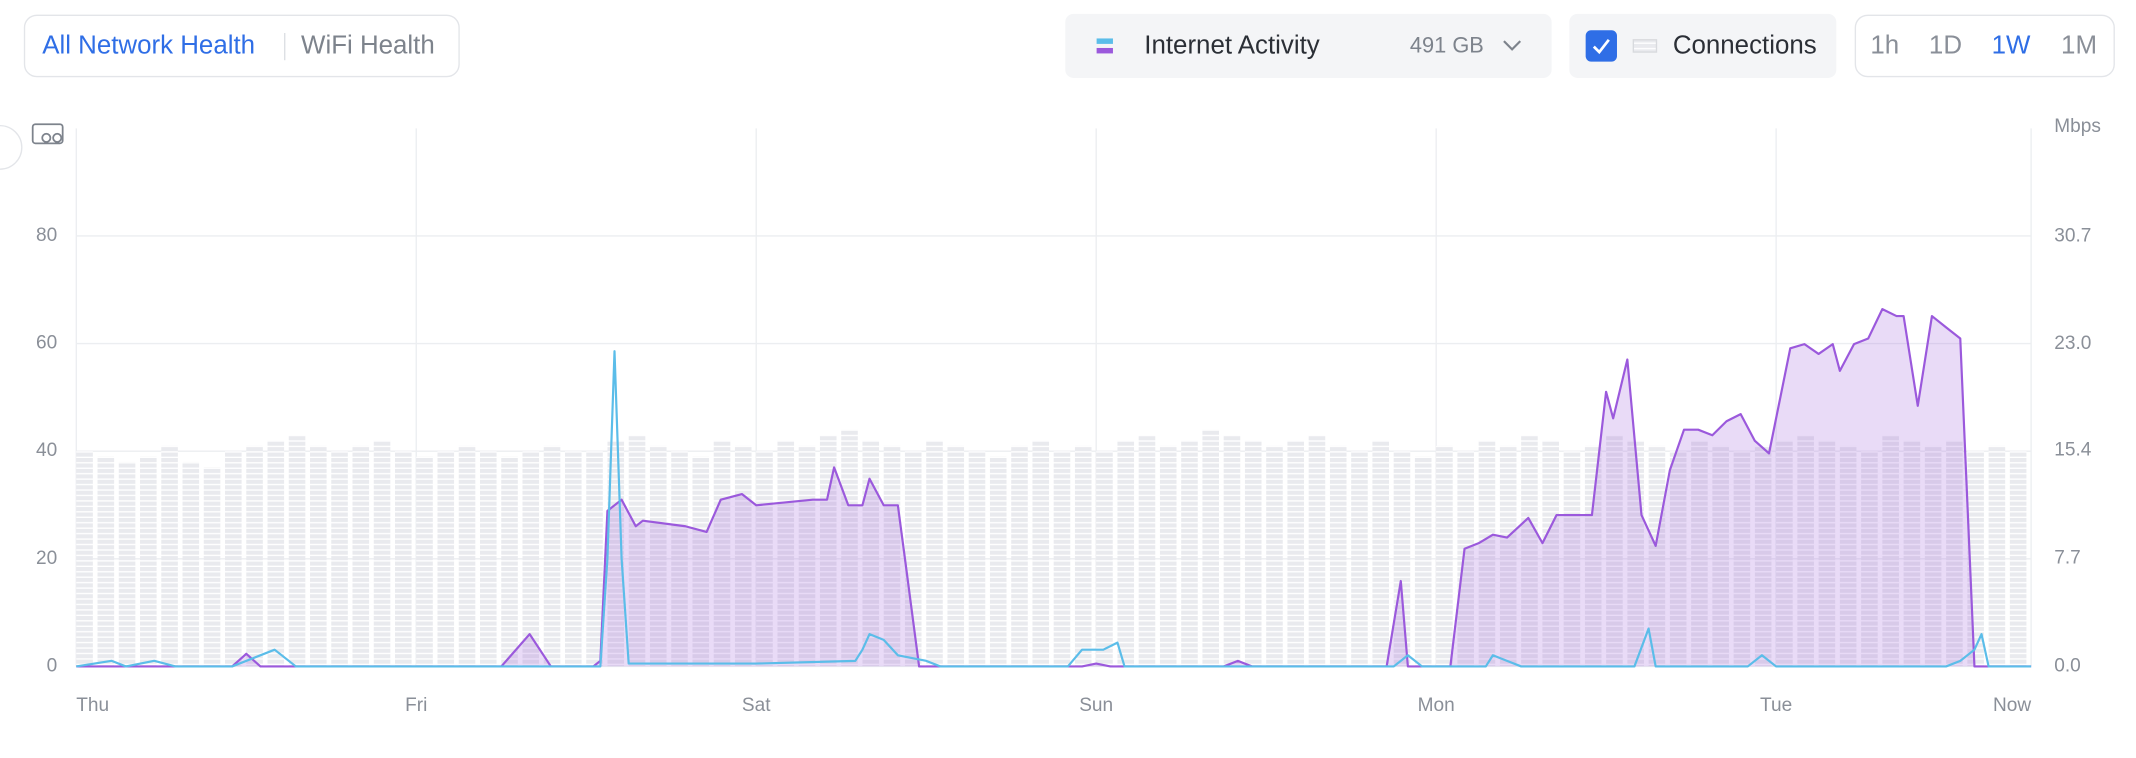  I want to click on tab-group, so click(241, 46).